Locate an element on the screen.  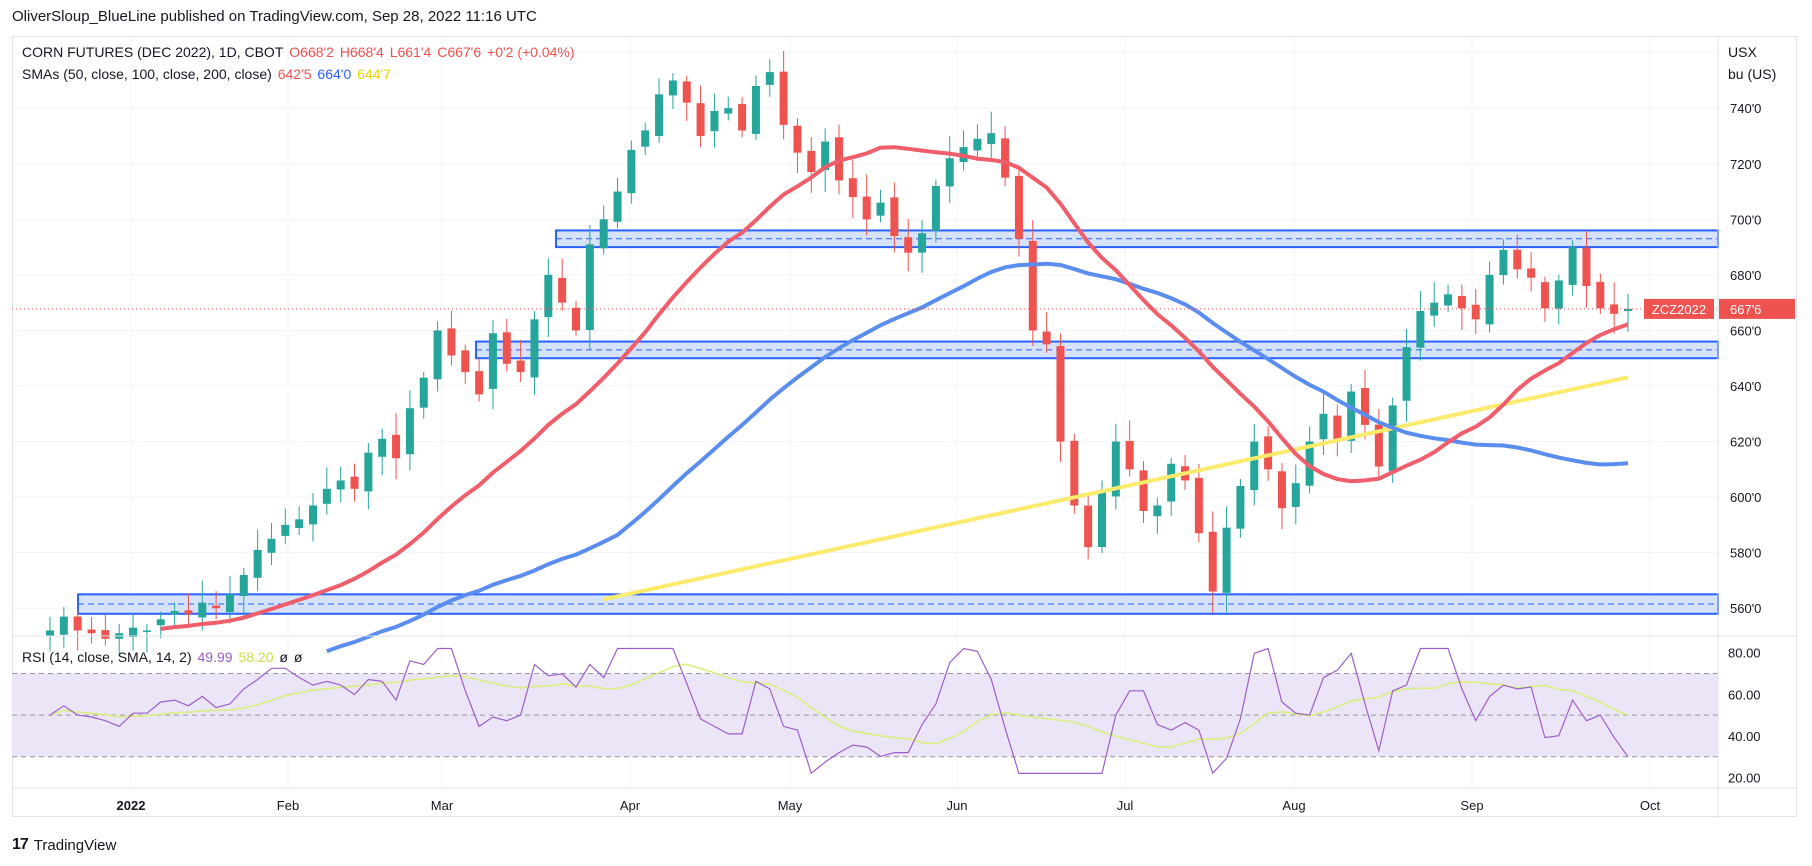
time-tick-label: Oct is located at coordinates (1650, 805).